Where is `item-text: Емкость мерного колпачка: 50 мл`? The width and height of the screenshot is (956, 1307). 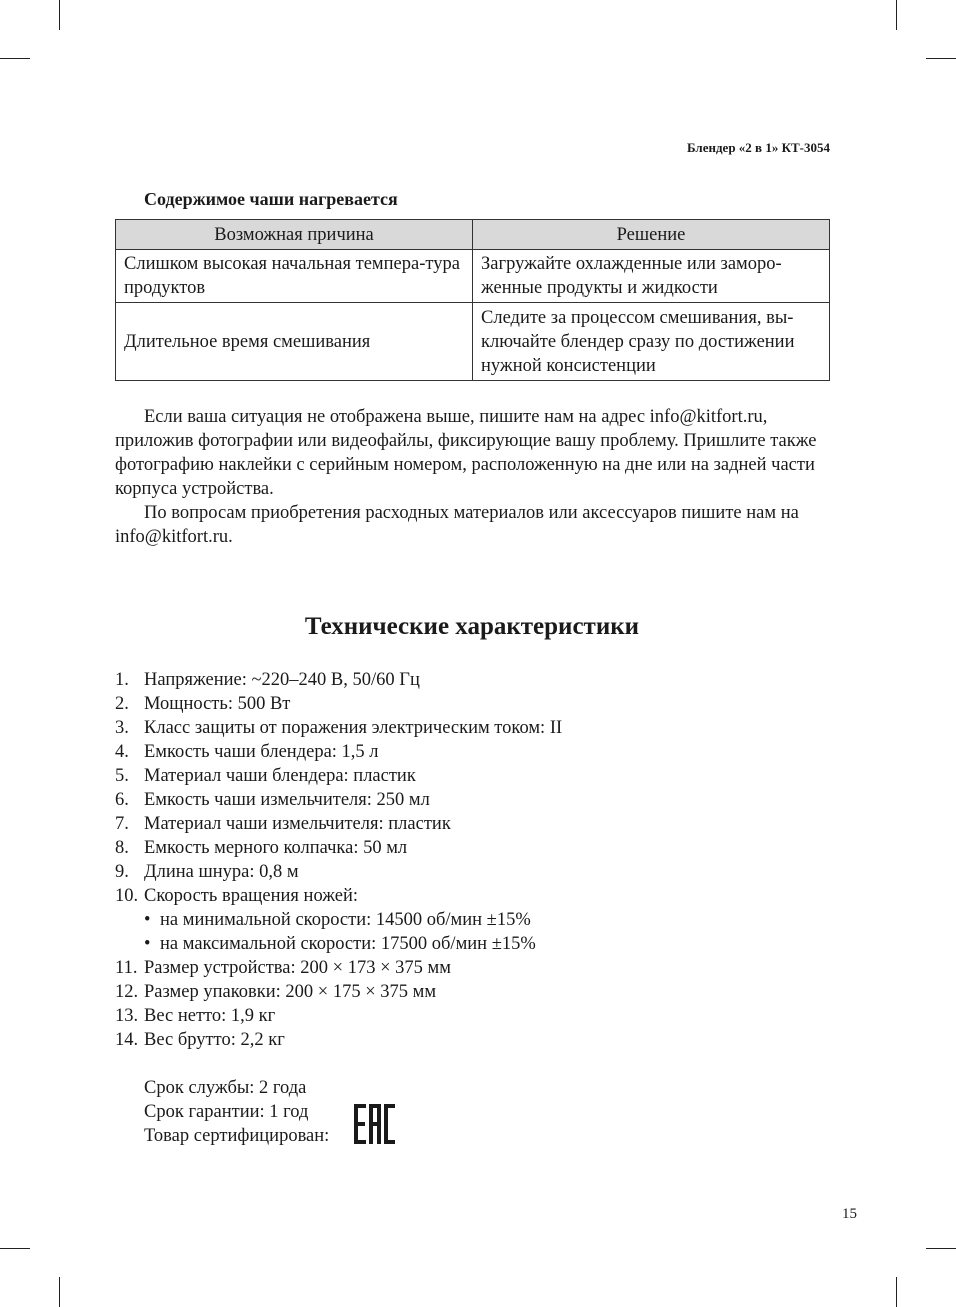
item-text: Емкость мерного колпачка: 50 мл is located at coordinates (276, 848).